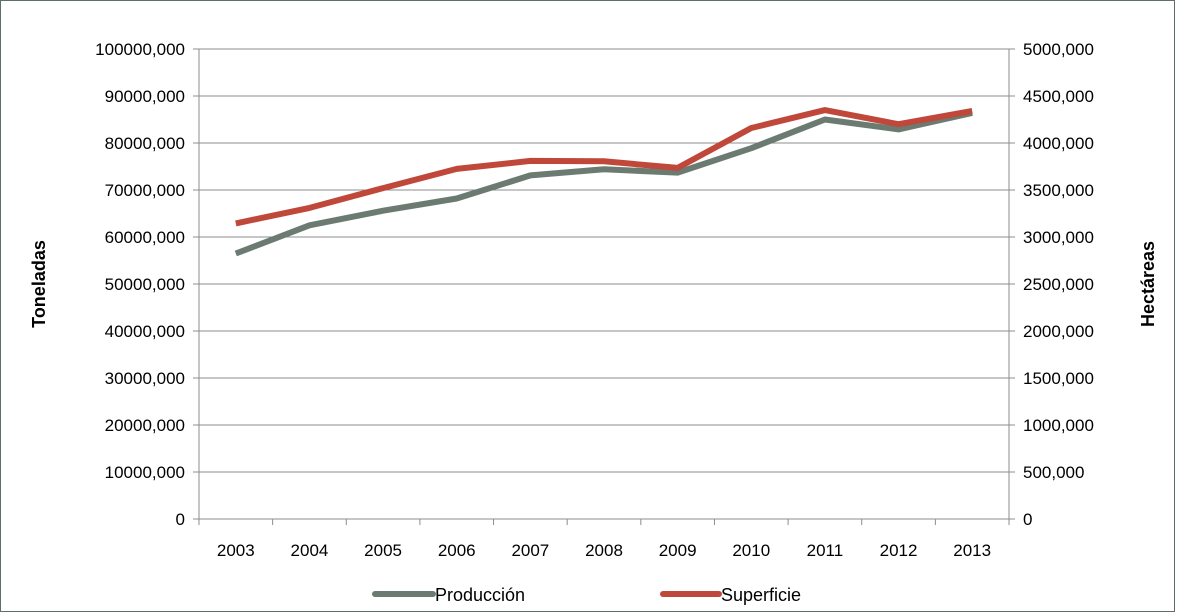  I want to click on left-tick-label: 90000,000, so click(145, 96).